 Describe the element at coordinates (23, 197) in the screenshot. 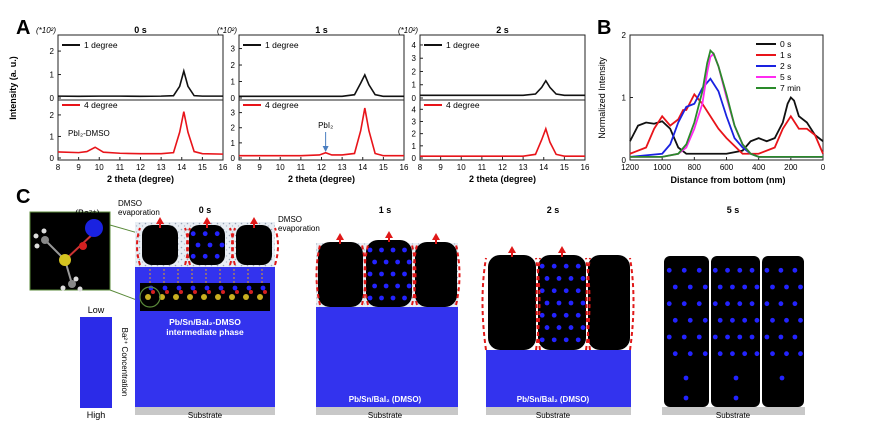

I see `panel-label-c: C` at that location.